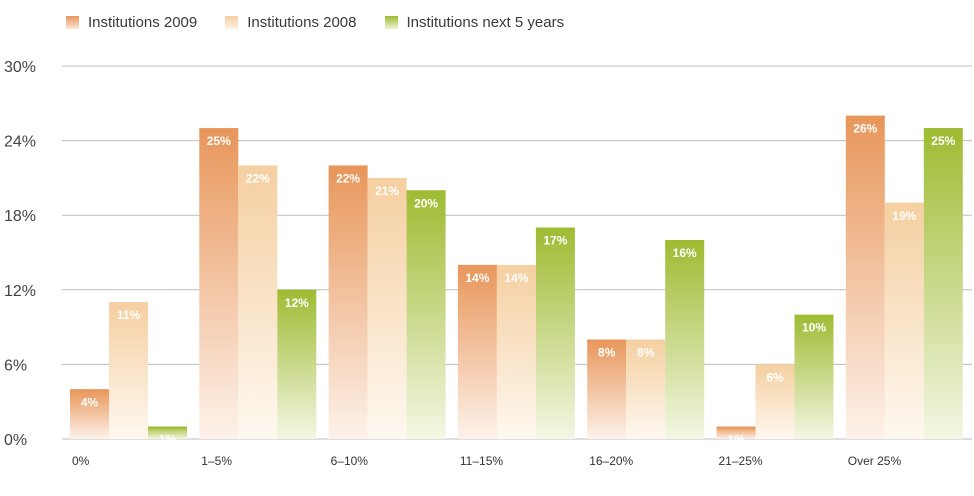 Image resolution: width=974 pixels, height=496 pixels. Describe the element at coordinates (72, 22) in the screenshot. I see `legend-swatch-2009` at that location.